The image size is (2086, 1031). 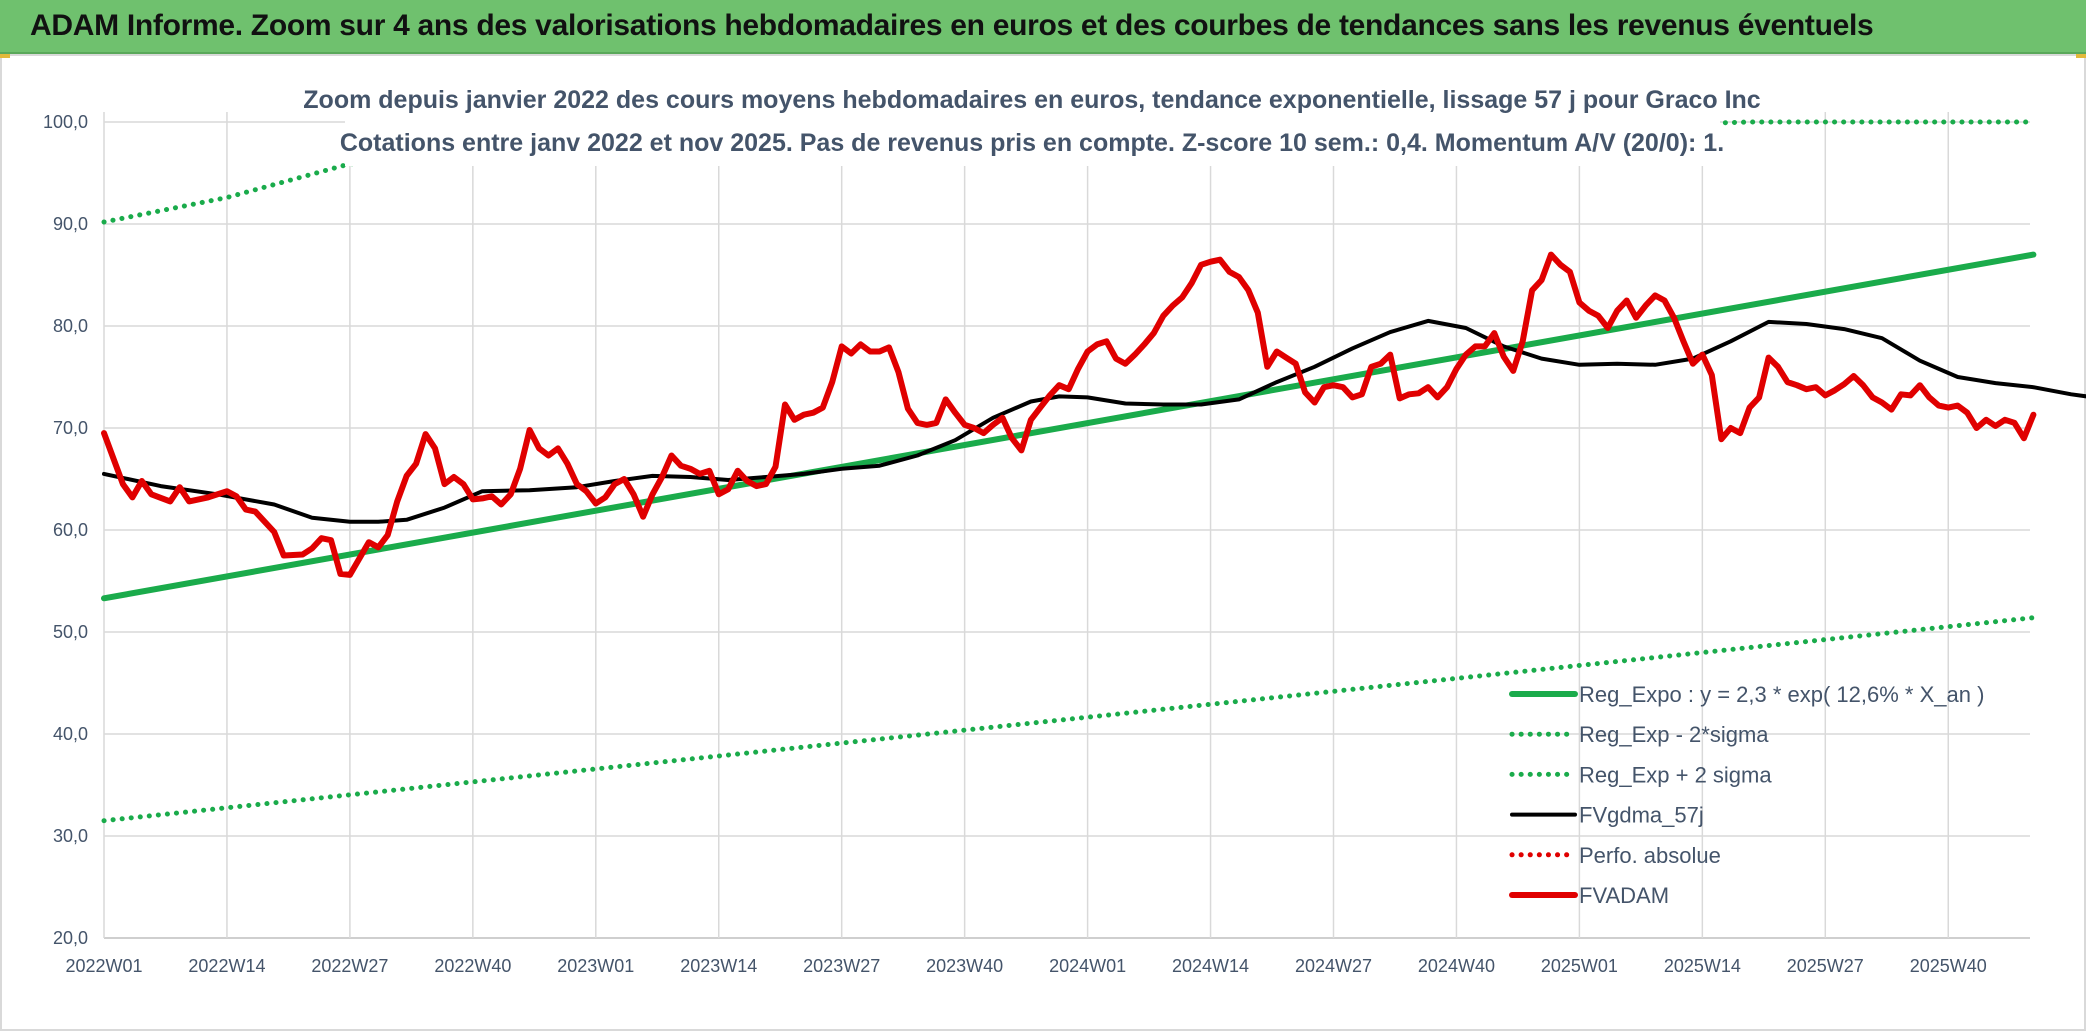 I want to click on x-tick-label: 2025W27, so click(x=1825, y=966).